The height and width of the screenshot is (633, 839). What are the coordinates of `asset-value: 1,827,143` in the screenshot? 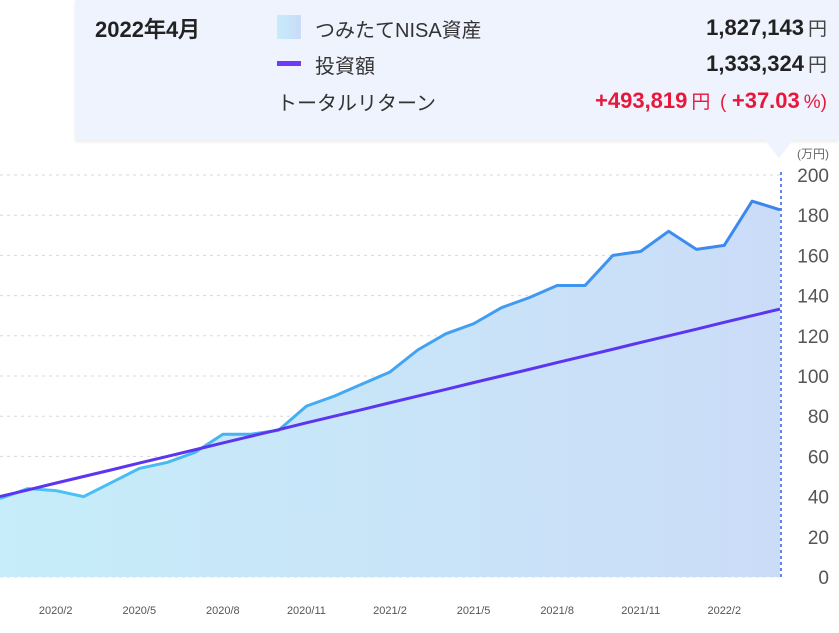 It's located at (755, 27).